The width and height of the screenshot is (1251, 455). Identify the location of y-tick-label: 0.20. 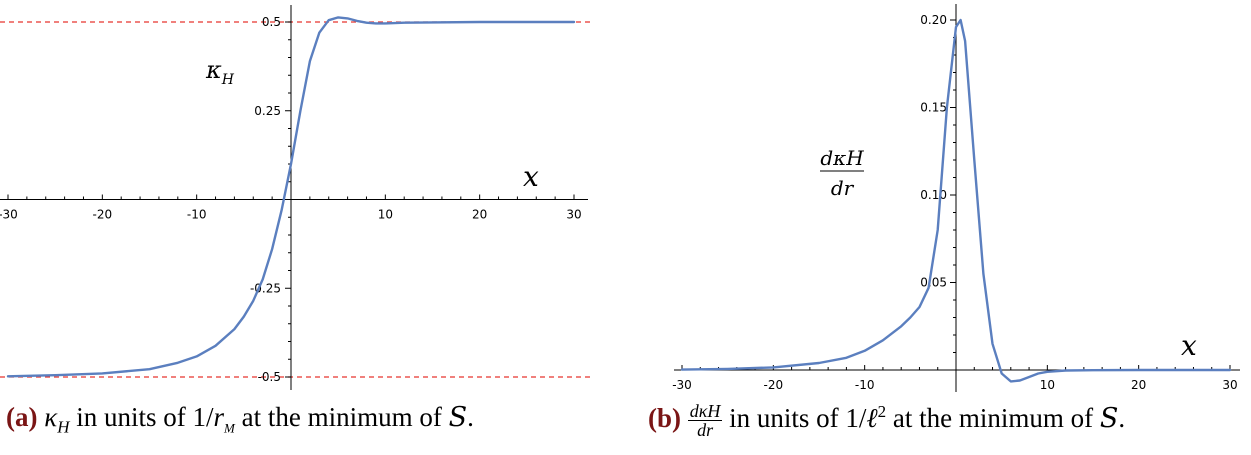
(933, 20).